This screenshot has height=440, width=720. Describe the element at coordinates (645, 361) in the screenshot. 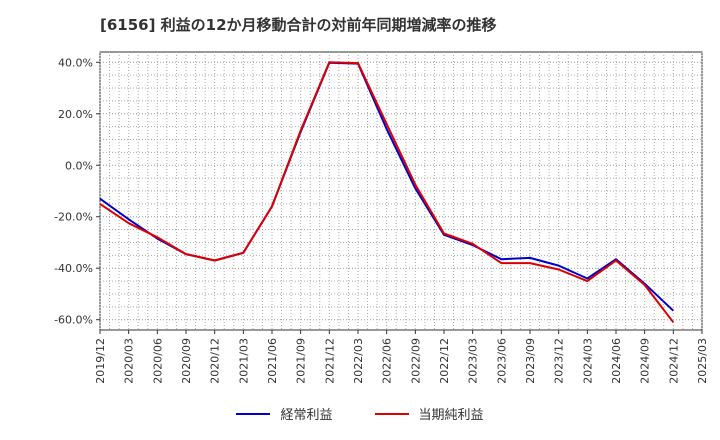

I see `x-tick-label: 2024/09` at that location.